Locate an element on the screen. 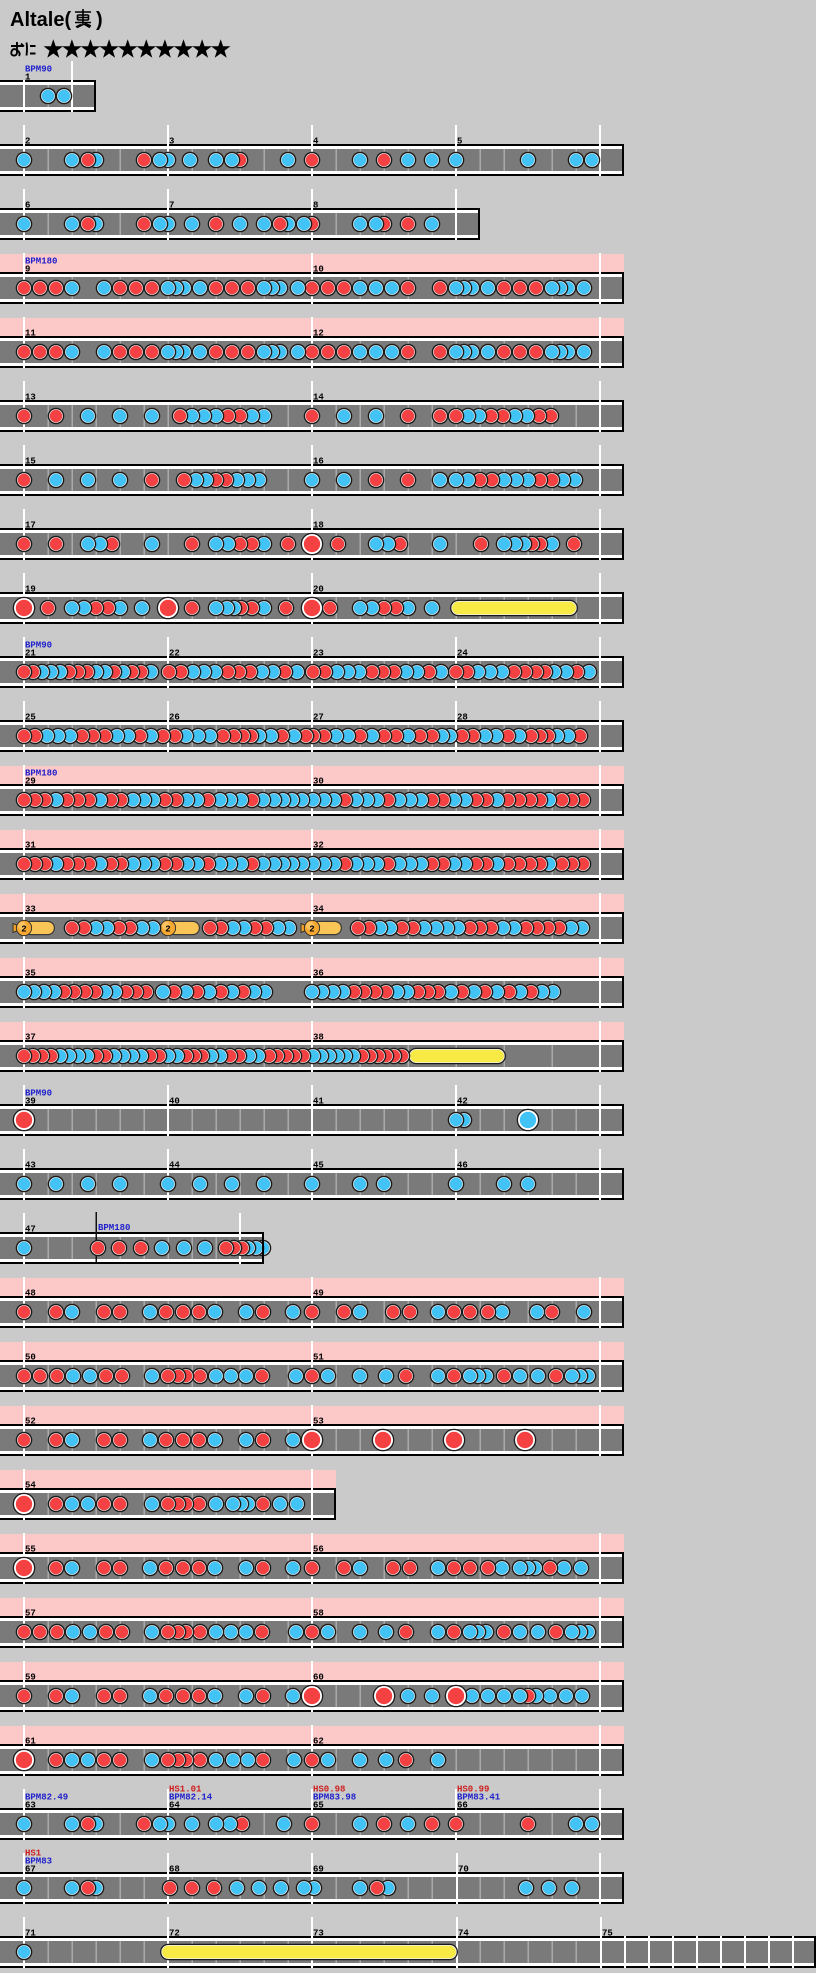 This screenshot has height=1973, width=816. svg-text: HS1.01 is located at coordinates (185, 1790).